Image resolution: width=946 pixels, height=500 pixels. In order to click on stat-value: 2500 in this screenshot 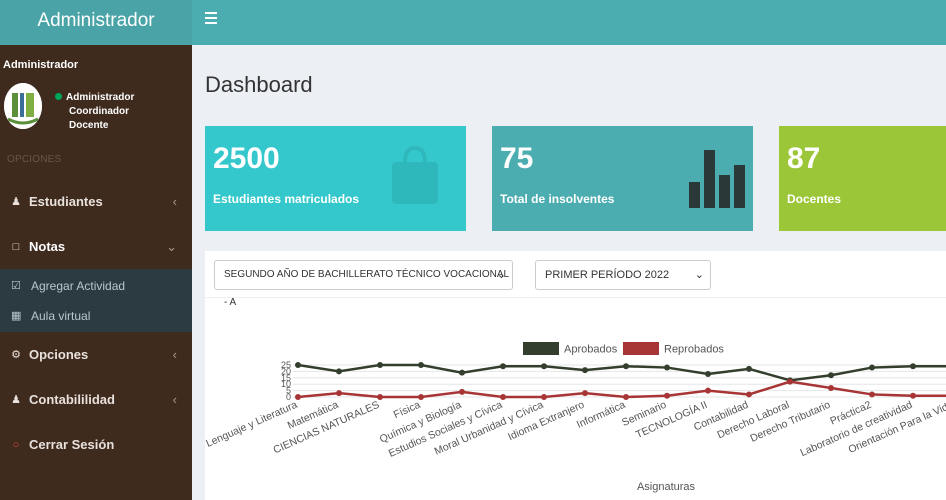, I will do `click(246, 158)`.